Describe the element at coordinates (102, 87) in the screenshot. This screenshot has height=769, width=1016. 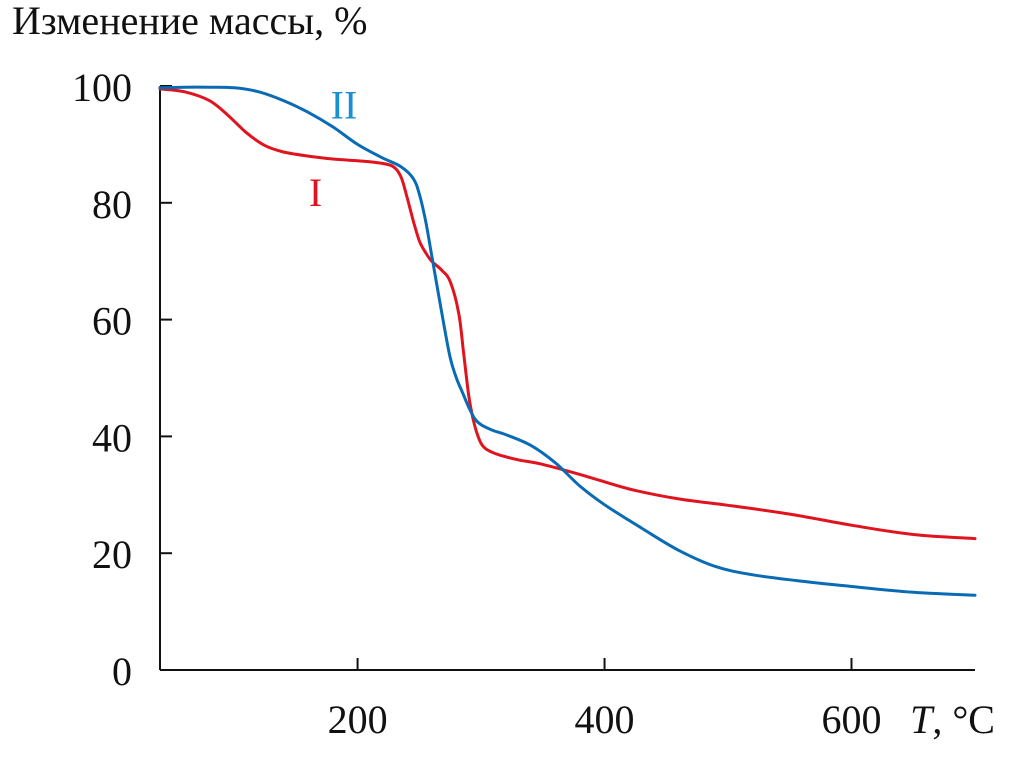
I see `y-tick-label: 100` at that location.